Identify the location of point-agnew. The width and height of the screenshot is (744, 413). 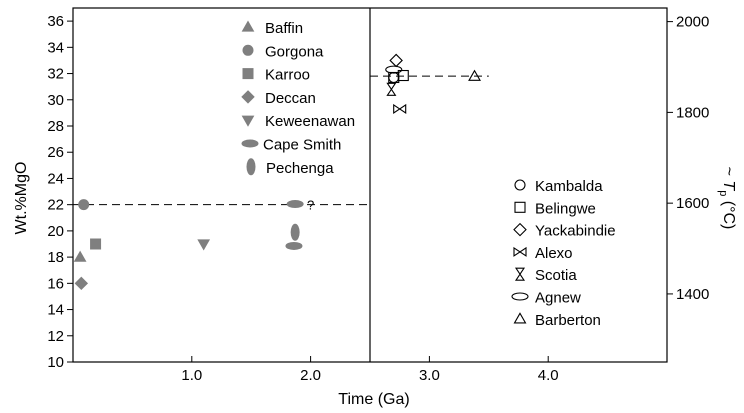
(394, 69).